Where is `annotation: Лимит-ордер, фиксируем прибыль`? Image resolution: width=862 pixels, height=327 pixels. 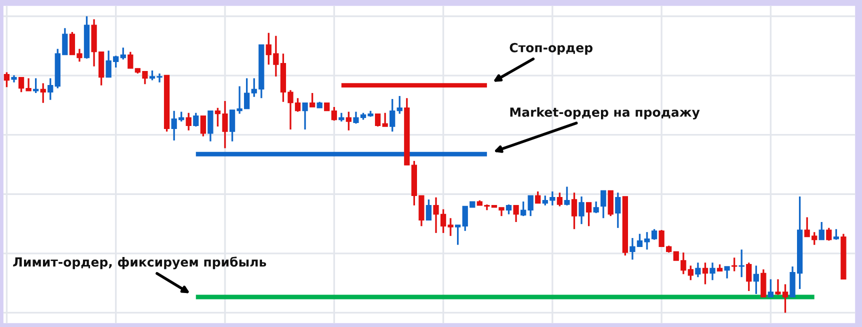 annotation: Лимит-ордер, фиксируем прибыль is located at coordinates (139, 263).